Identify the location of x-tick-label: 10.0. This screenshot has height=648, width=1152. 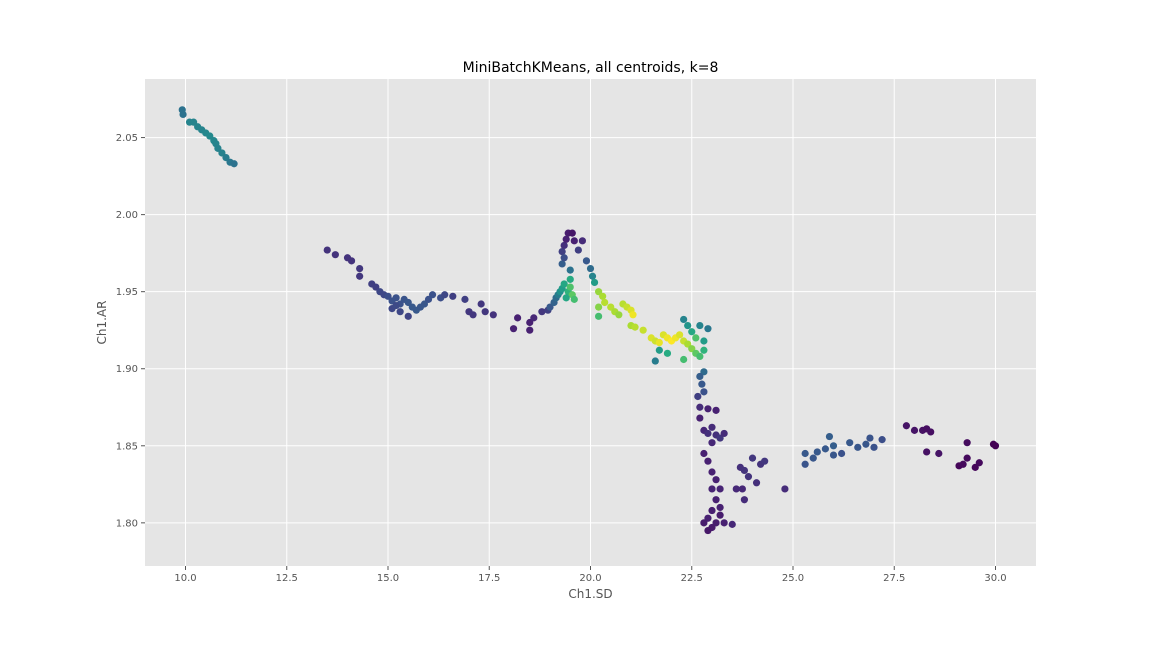
(185, 578).